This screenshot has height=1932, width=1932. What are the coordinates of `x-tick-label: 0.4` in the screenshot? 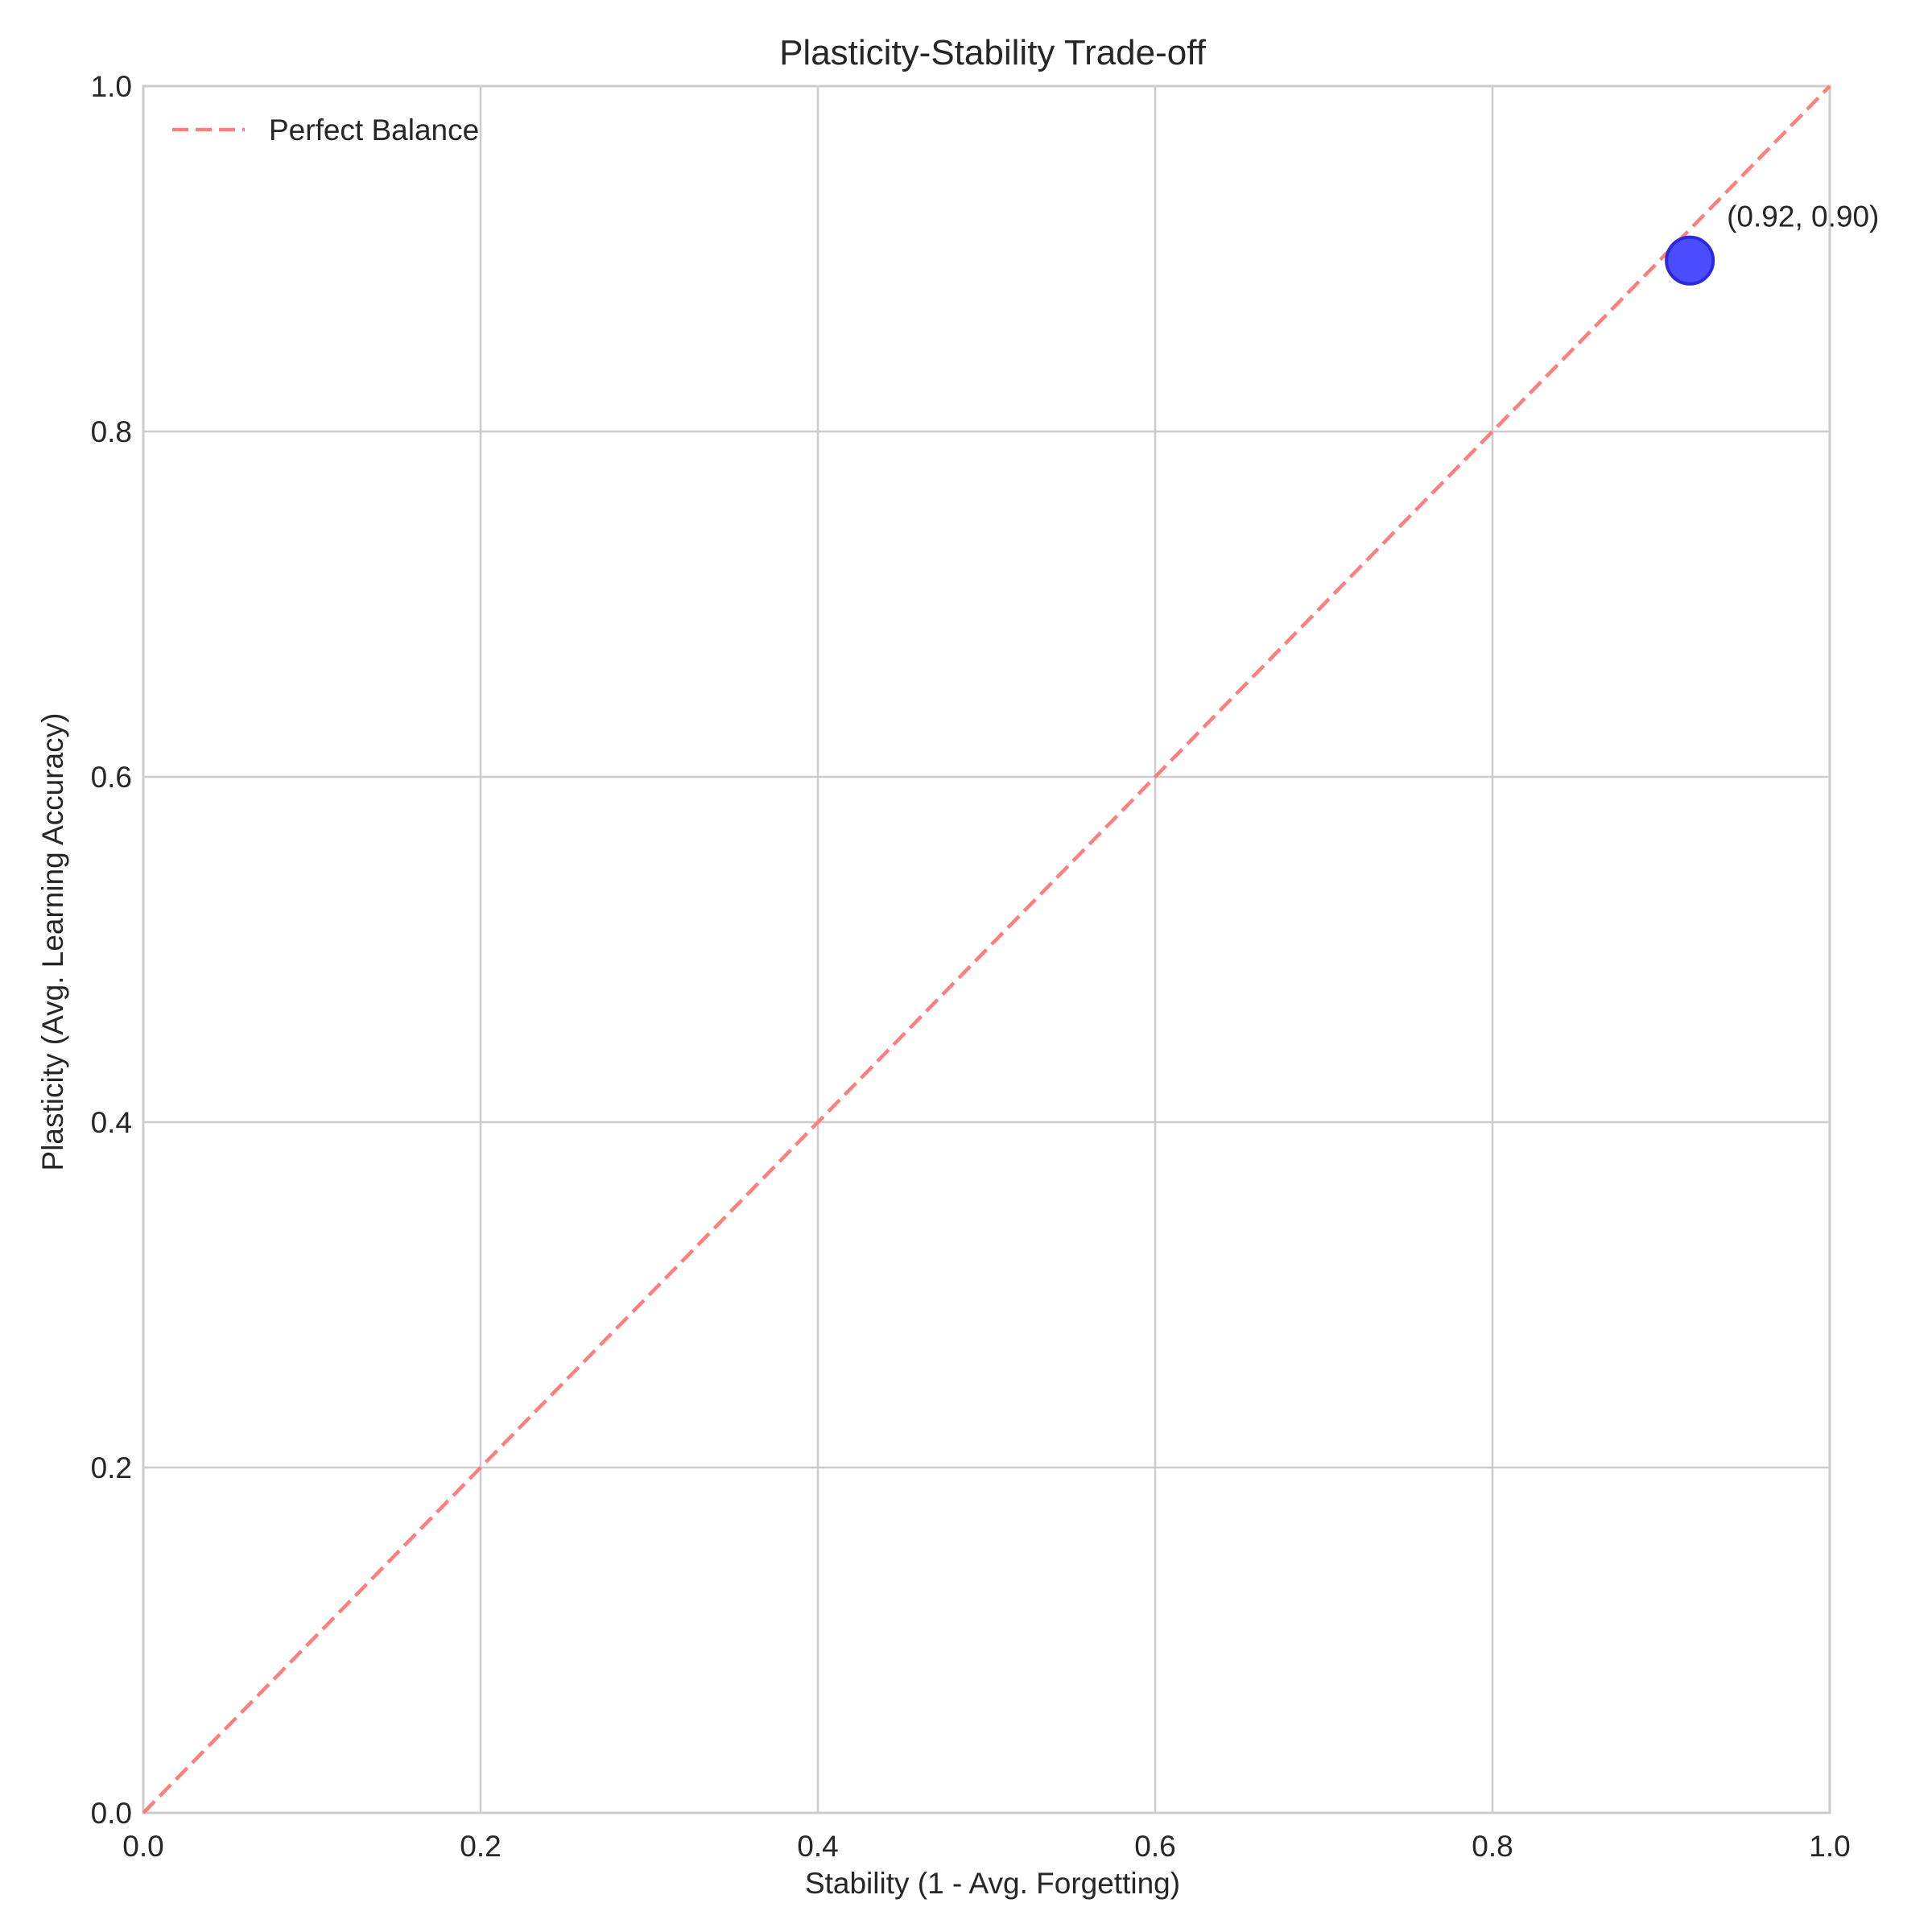 It's located at (817, 1847).